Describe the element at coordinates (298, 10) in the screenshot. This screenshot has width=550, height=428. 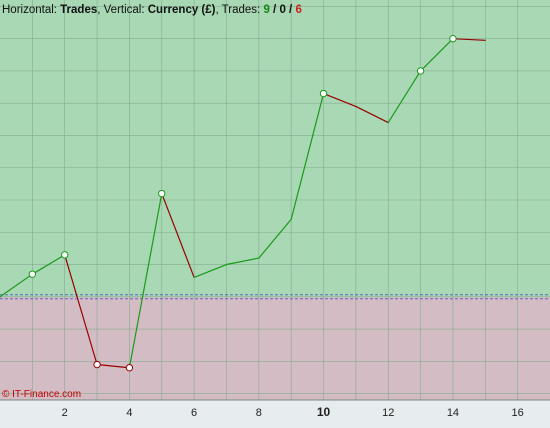
I see `trades-loss-count: 6` at that location.